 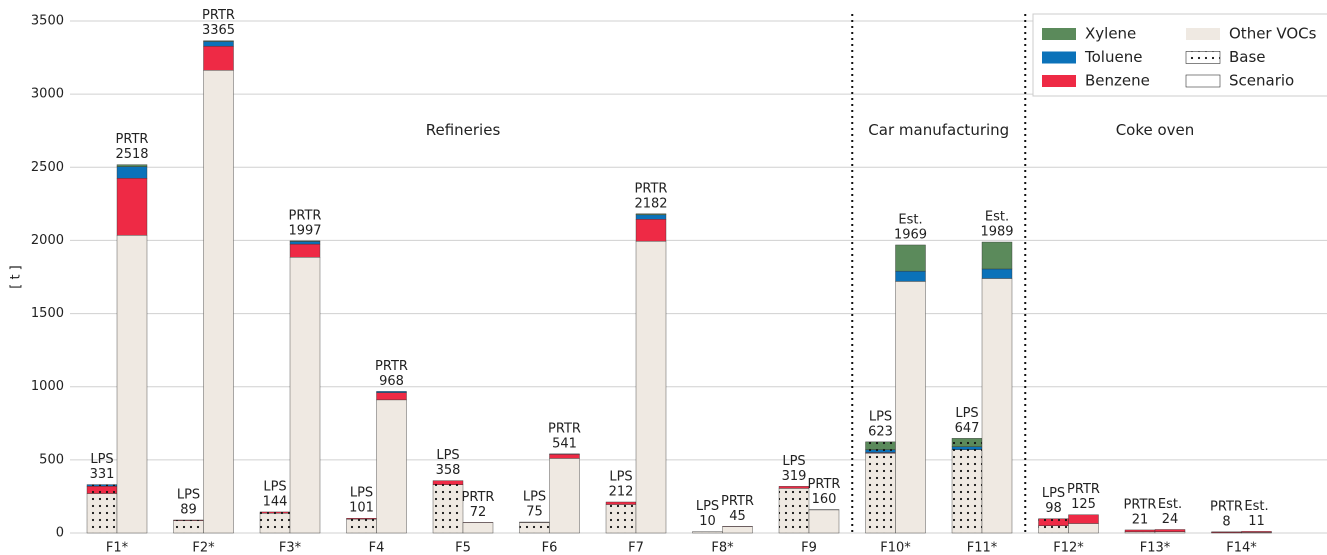 What do you see at coordinates (564, 443) in the screenshot?
I see `bar-total-label: 541` at bounding box center [564, 443].